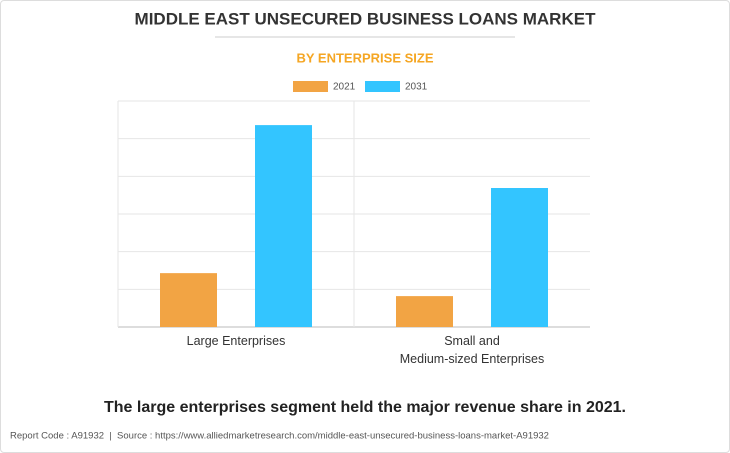 The width and height of the screenshot is (730, 453). What do you see at coordinates (416, 87) in the screenshot?
I see `legend-label: 2031` at bounding box center [416, 87].